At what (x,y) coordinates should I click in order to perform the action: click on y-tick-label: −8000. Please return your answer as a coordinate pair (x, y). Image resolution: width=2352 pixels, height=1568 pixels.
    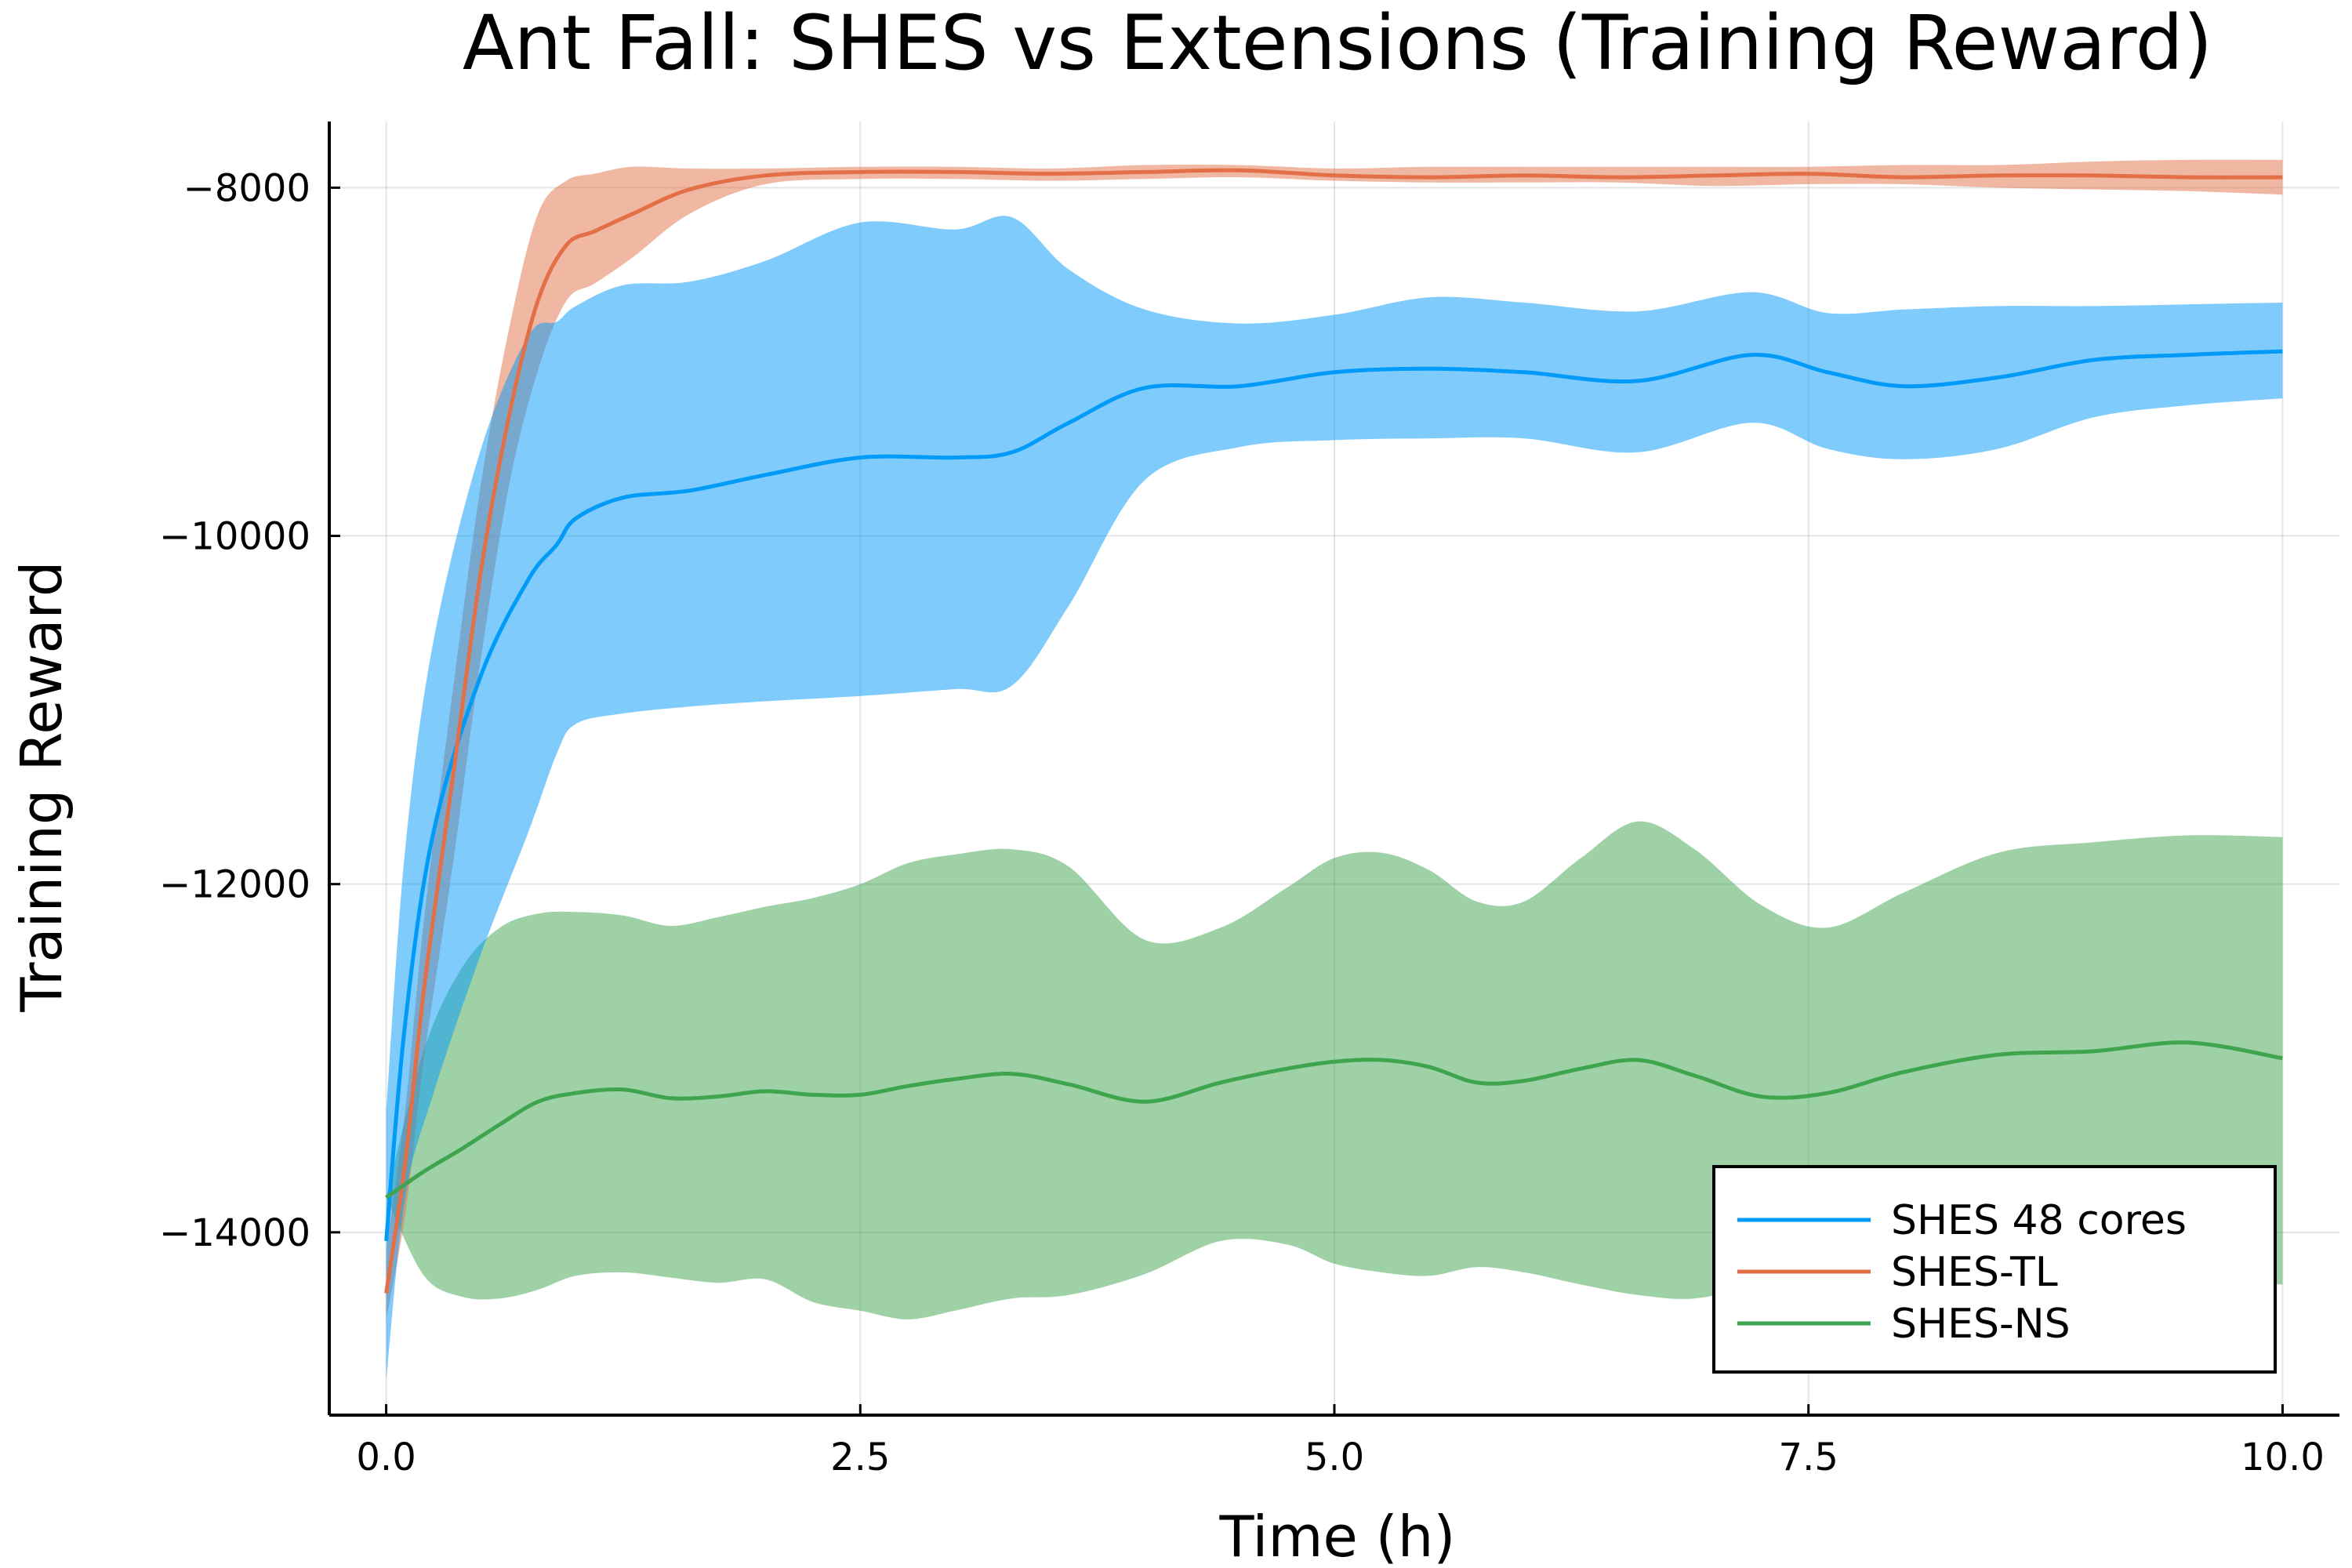
    Looking at the image, I should click on (247, 188).